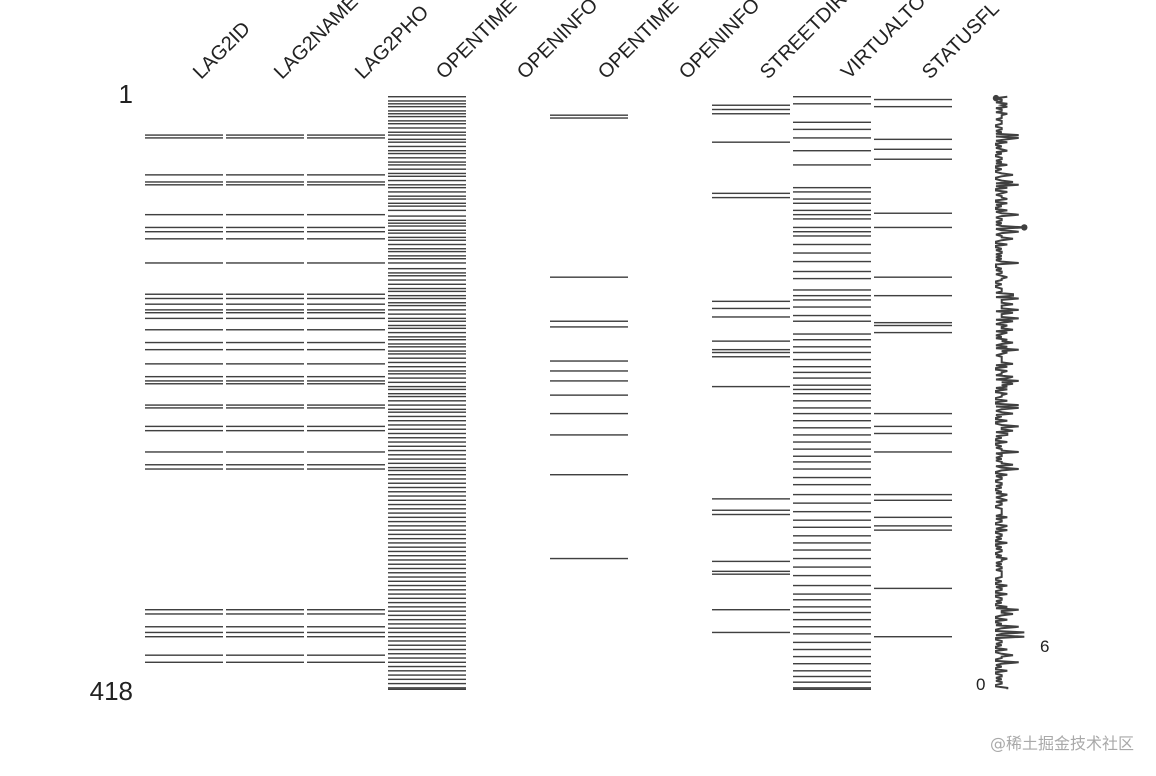 Image resolution: width=1156 pixels, height=776 pixels. I want to click on column-label-6: OPENTIME, so click(638, 42).